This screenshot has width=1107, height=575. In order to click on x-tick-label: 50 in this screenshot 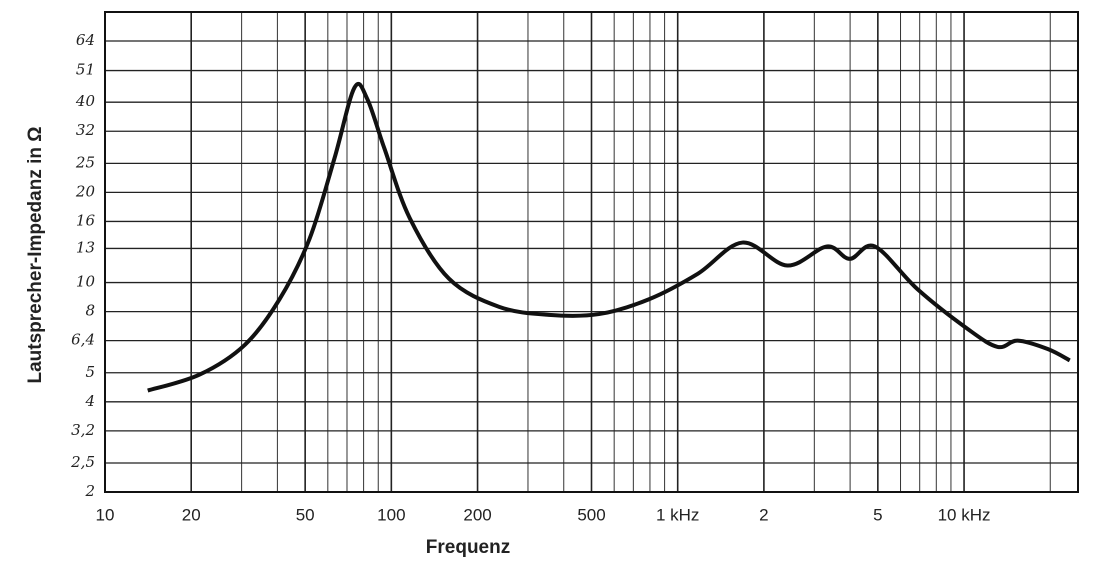, I will do `click(305, 514)`.